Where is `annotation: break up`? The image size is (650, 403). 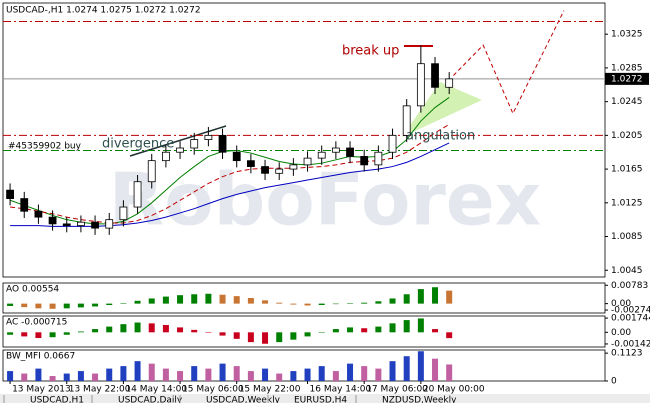
annotation: break up is located at coordinates (370, 51).